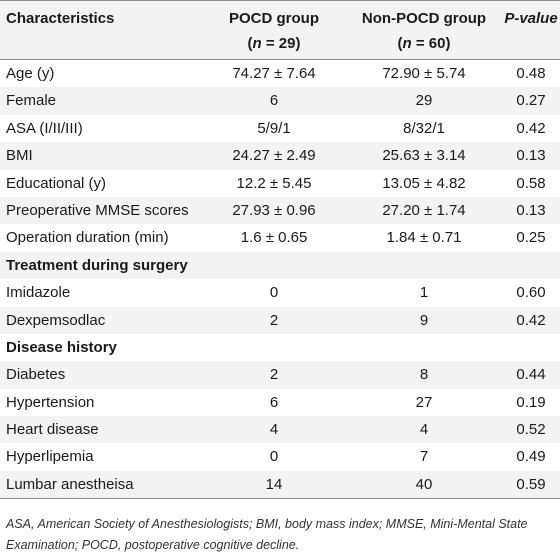 This screenshot has height=560, width=560. Describe the element at coordinates (31, 101) in the screenshot. I see `row-label: Female` at that location.